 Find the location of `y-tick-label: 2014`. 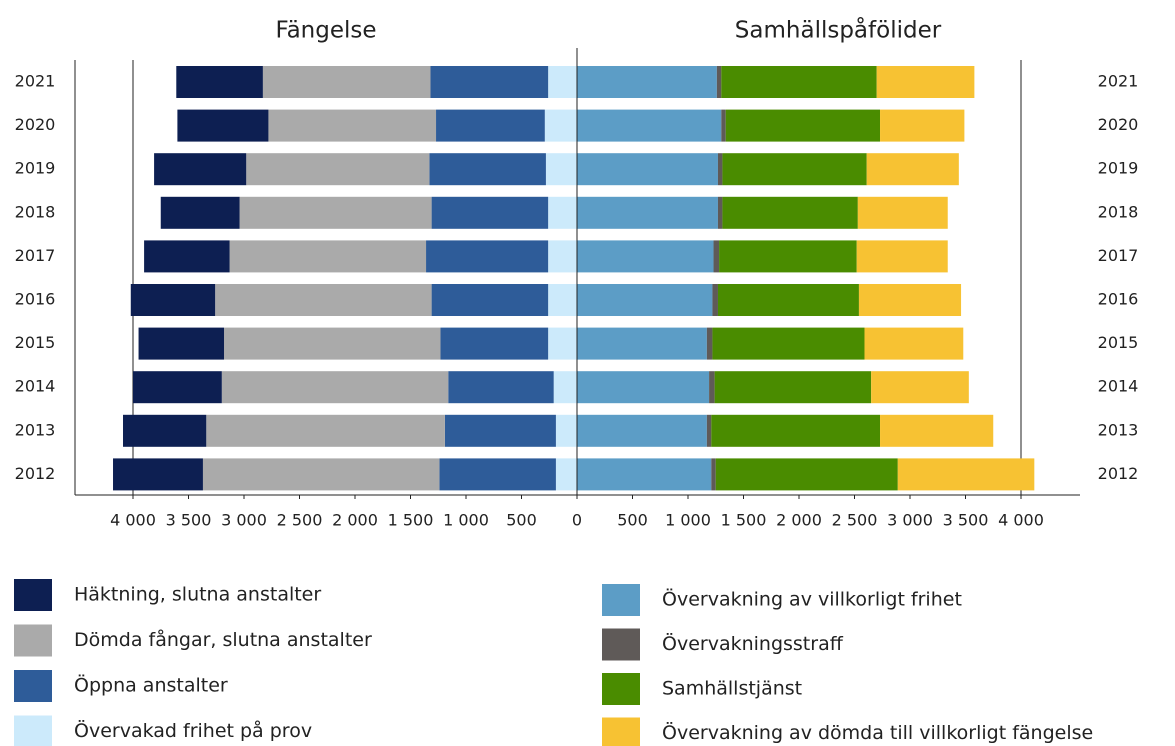

y-tick-label: 2014 is located at coordinates (35, 386).